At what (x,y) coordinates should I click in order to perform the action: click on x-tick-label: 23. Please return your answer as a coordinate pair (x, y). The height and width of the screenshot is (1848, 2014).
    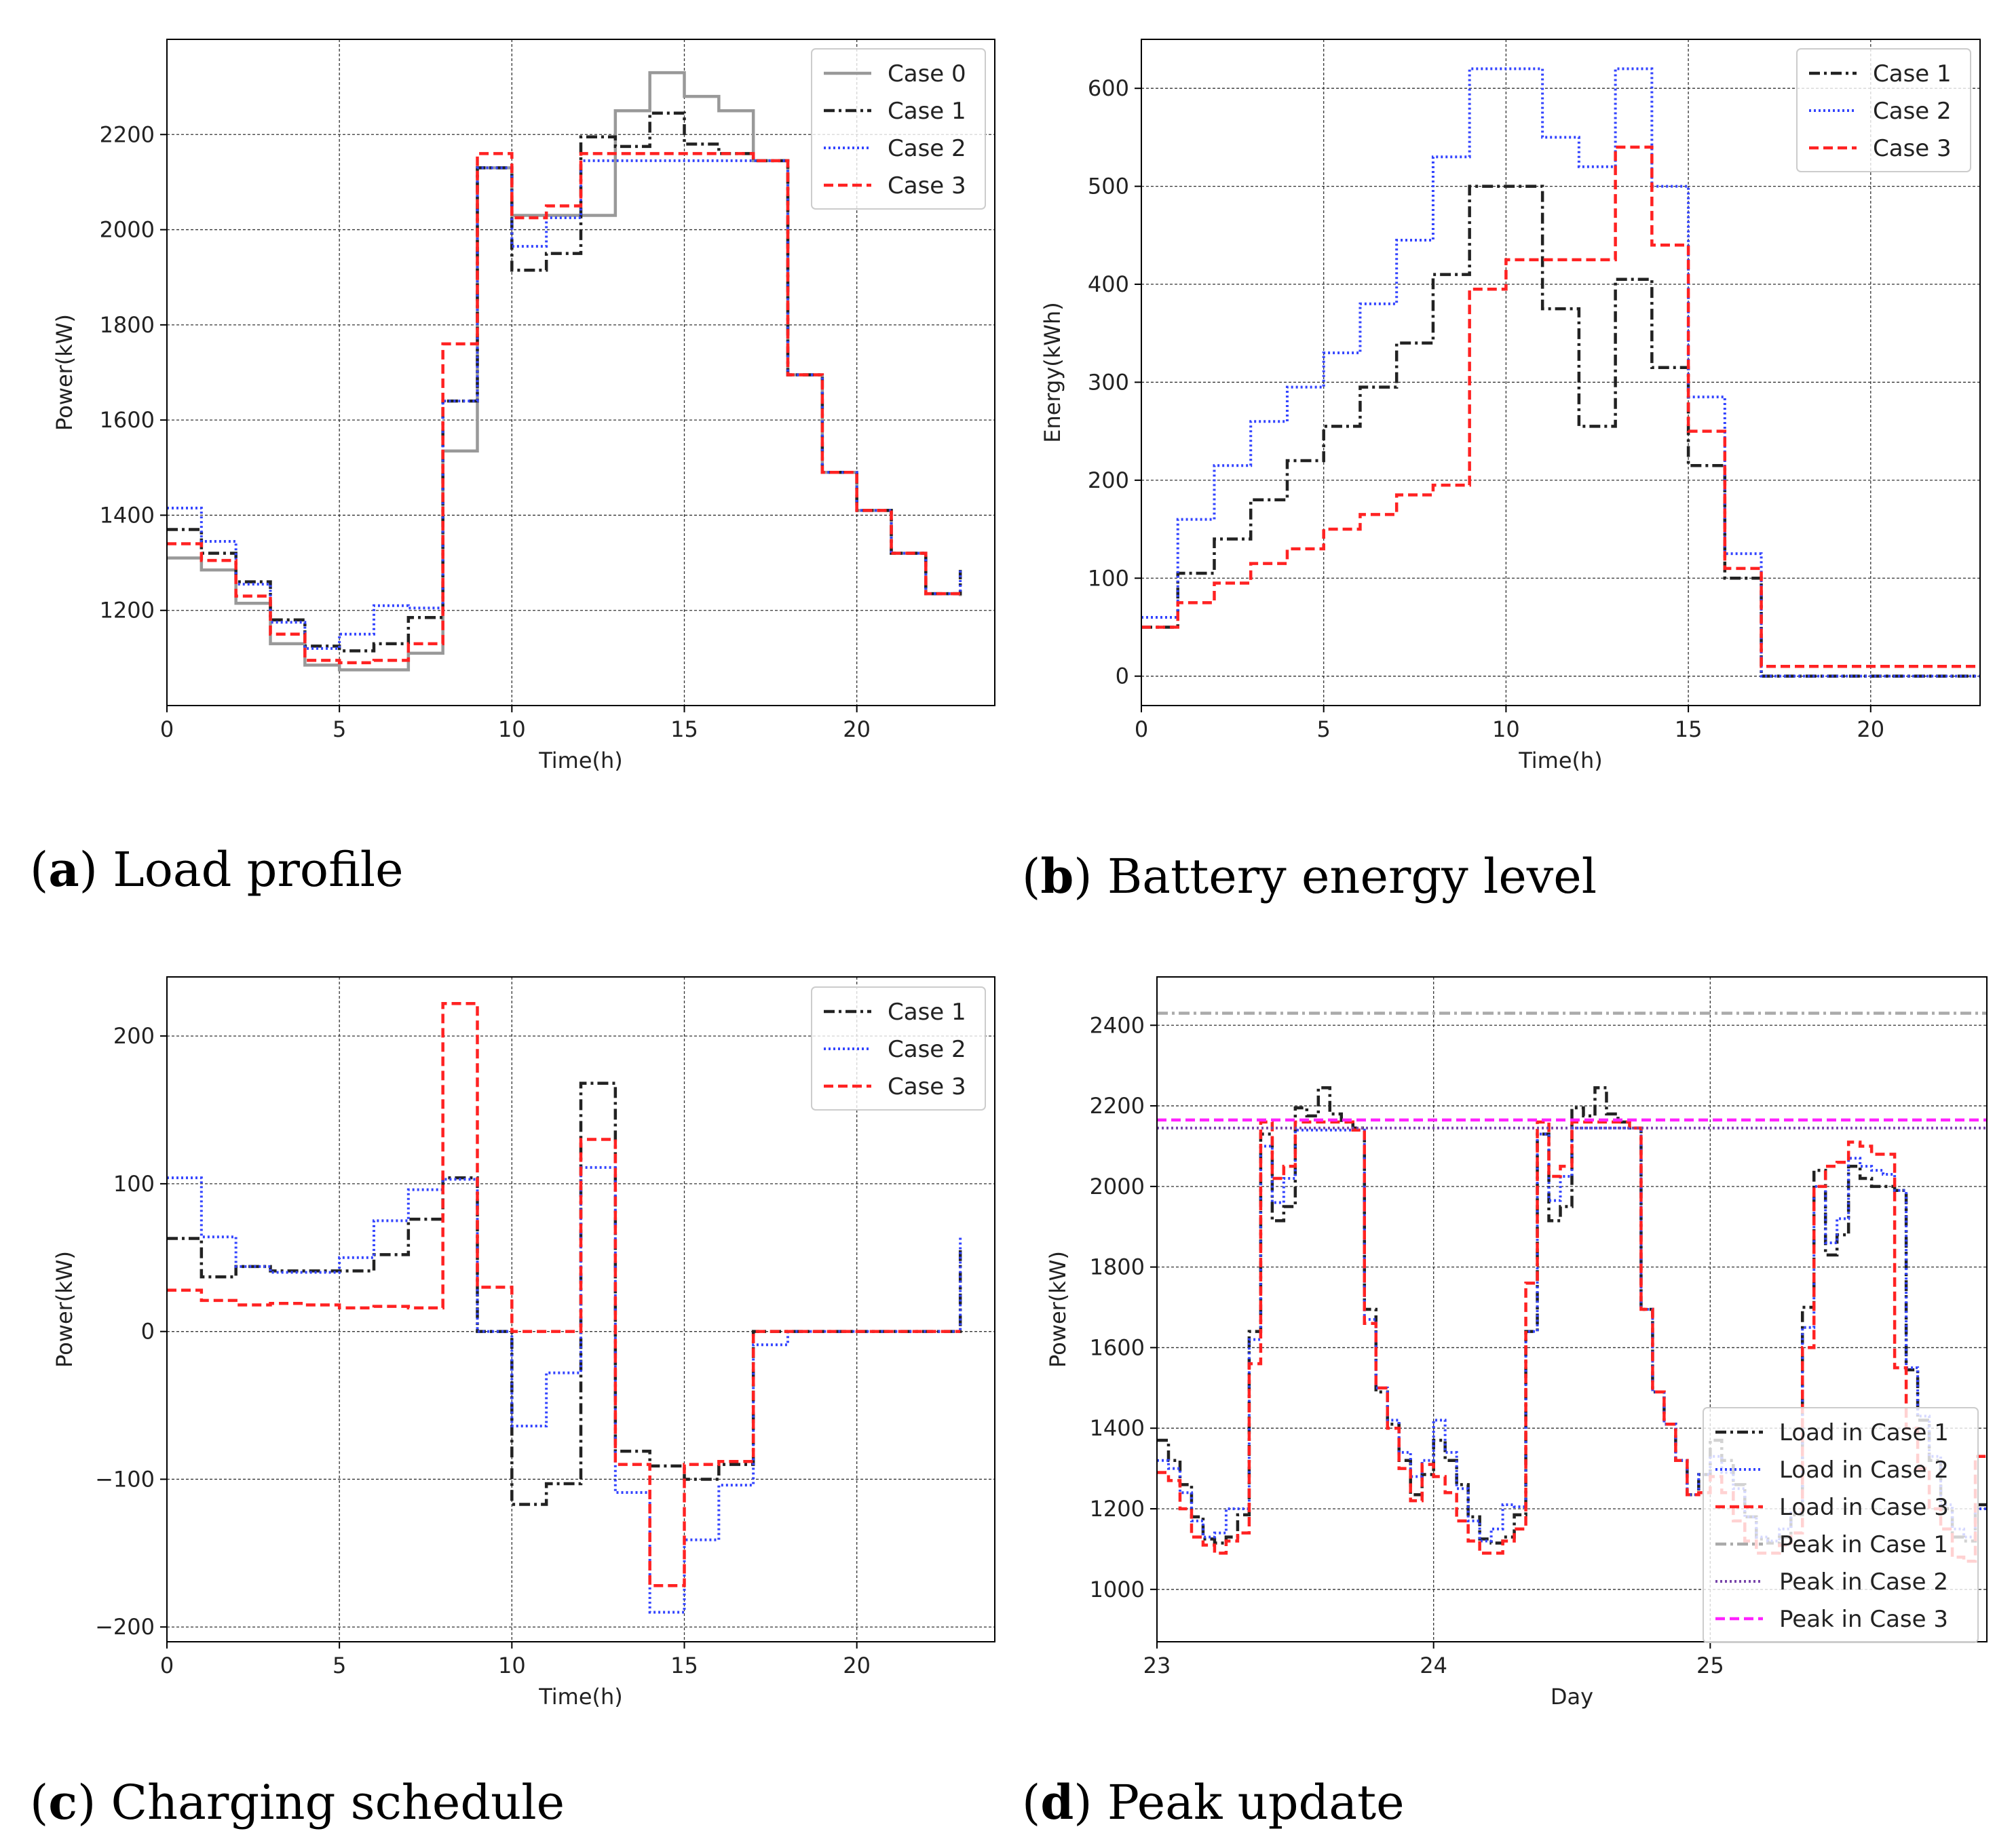
    Looking at the image, I should click on (1157, 1666).